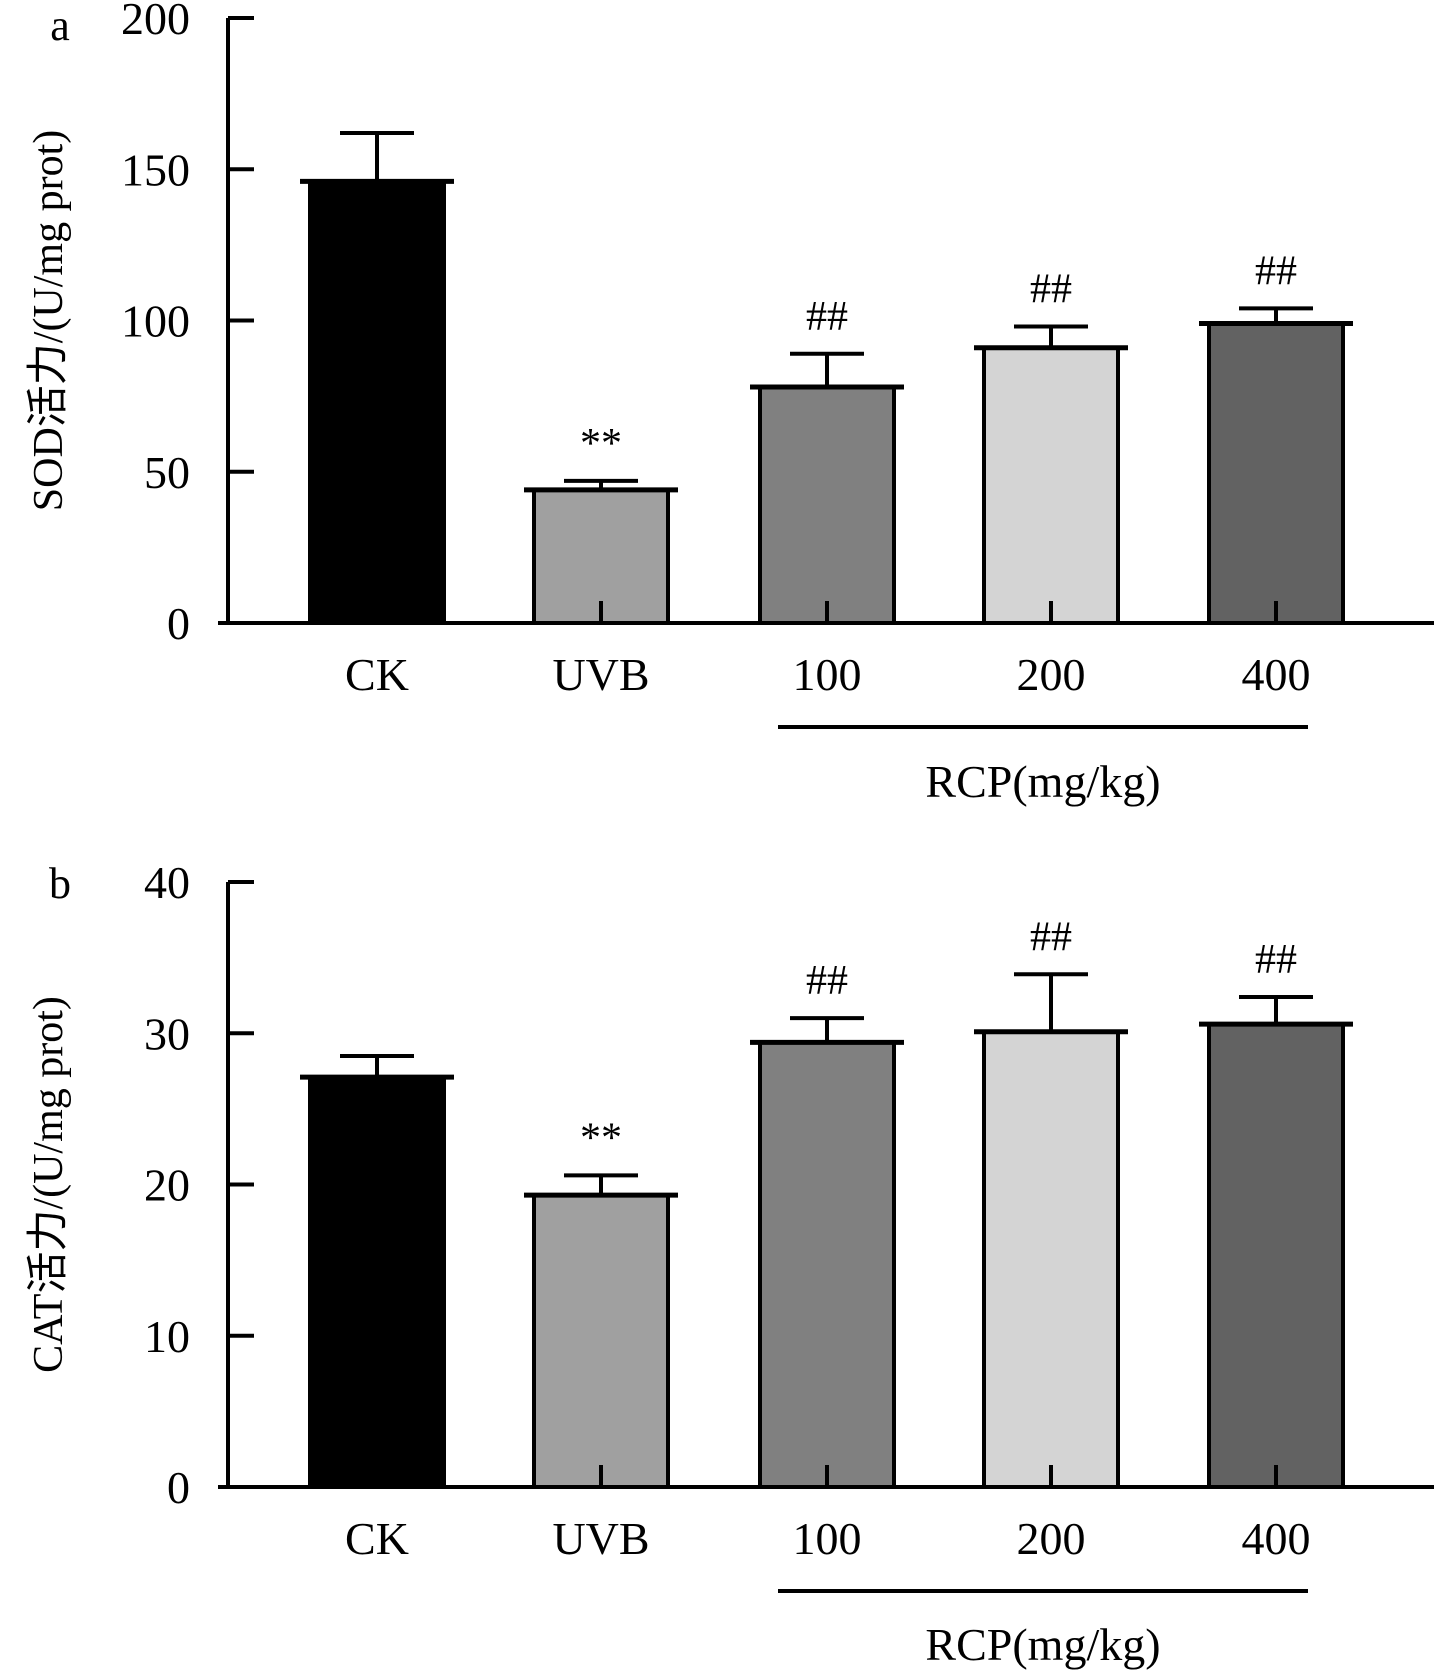 The image size is (1434, 1674). Describe the element at coordinates (167, 882) in the screenshot. I see `y-tick-label: 40` at that location.